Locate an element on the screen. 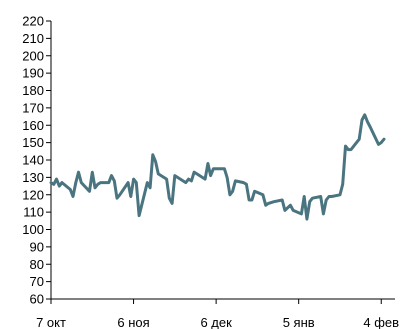 This screenshot has height=329, width=401. x-axis: 7 окт 6 ноя 6 дек 5 янв 4 фев is located at coordinates (217, 313).